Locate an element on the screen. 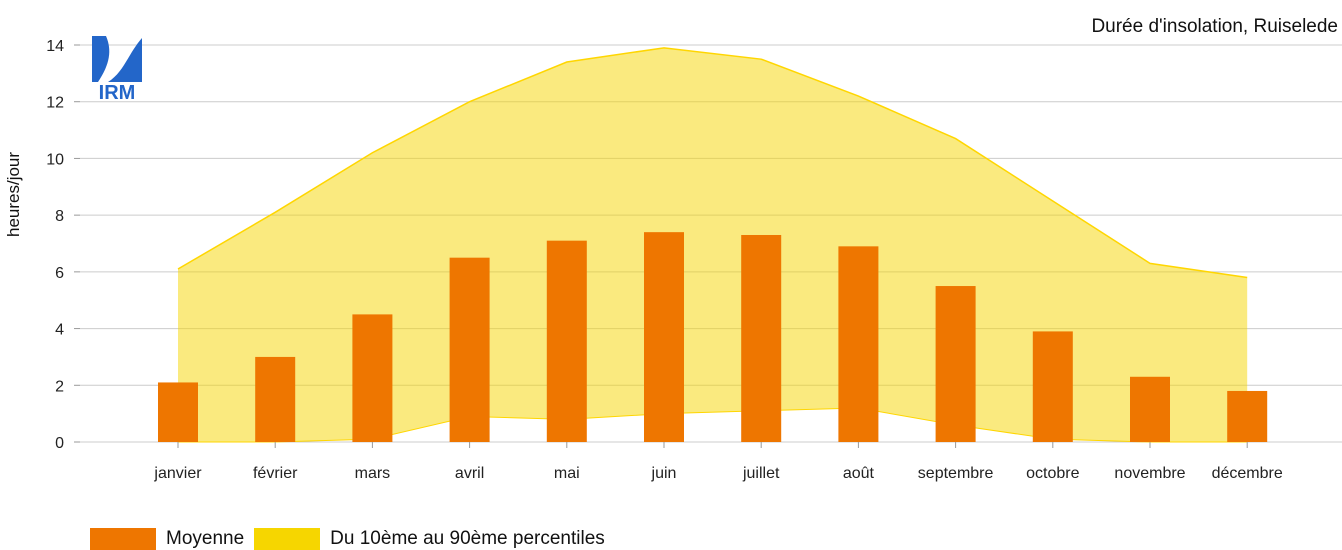  bar-septembre is located at coordinates (955, 364).